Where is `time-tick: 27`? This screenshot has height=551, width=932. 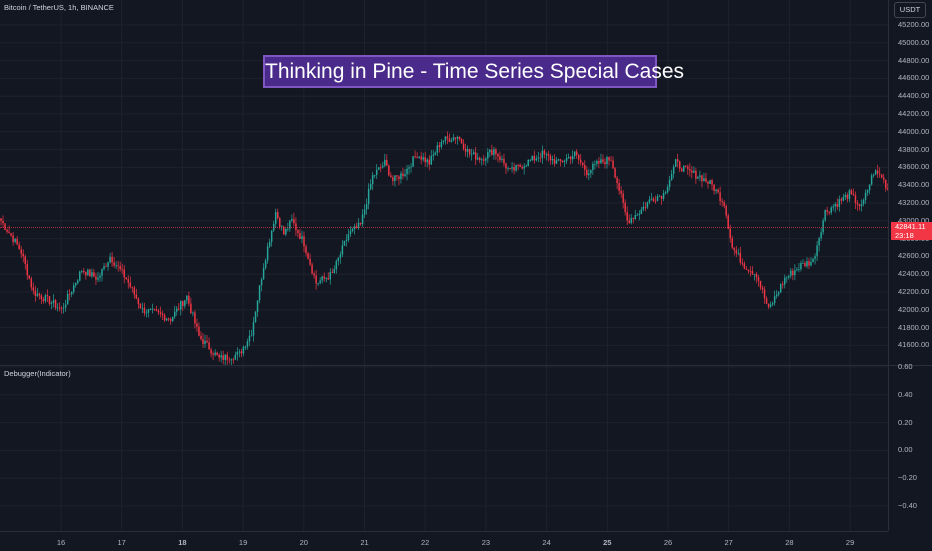 time-tick: 27 is located at coordinates (728, 542).